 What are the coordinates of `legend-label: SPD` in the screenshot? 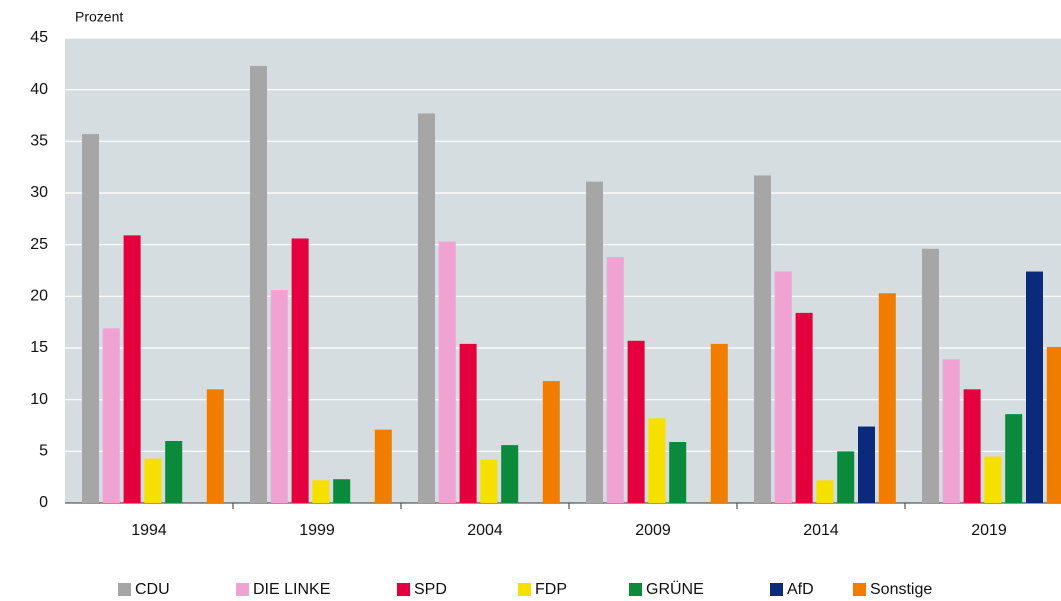 It's located at (430, 589).